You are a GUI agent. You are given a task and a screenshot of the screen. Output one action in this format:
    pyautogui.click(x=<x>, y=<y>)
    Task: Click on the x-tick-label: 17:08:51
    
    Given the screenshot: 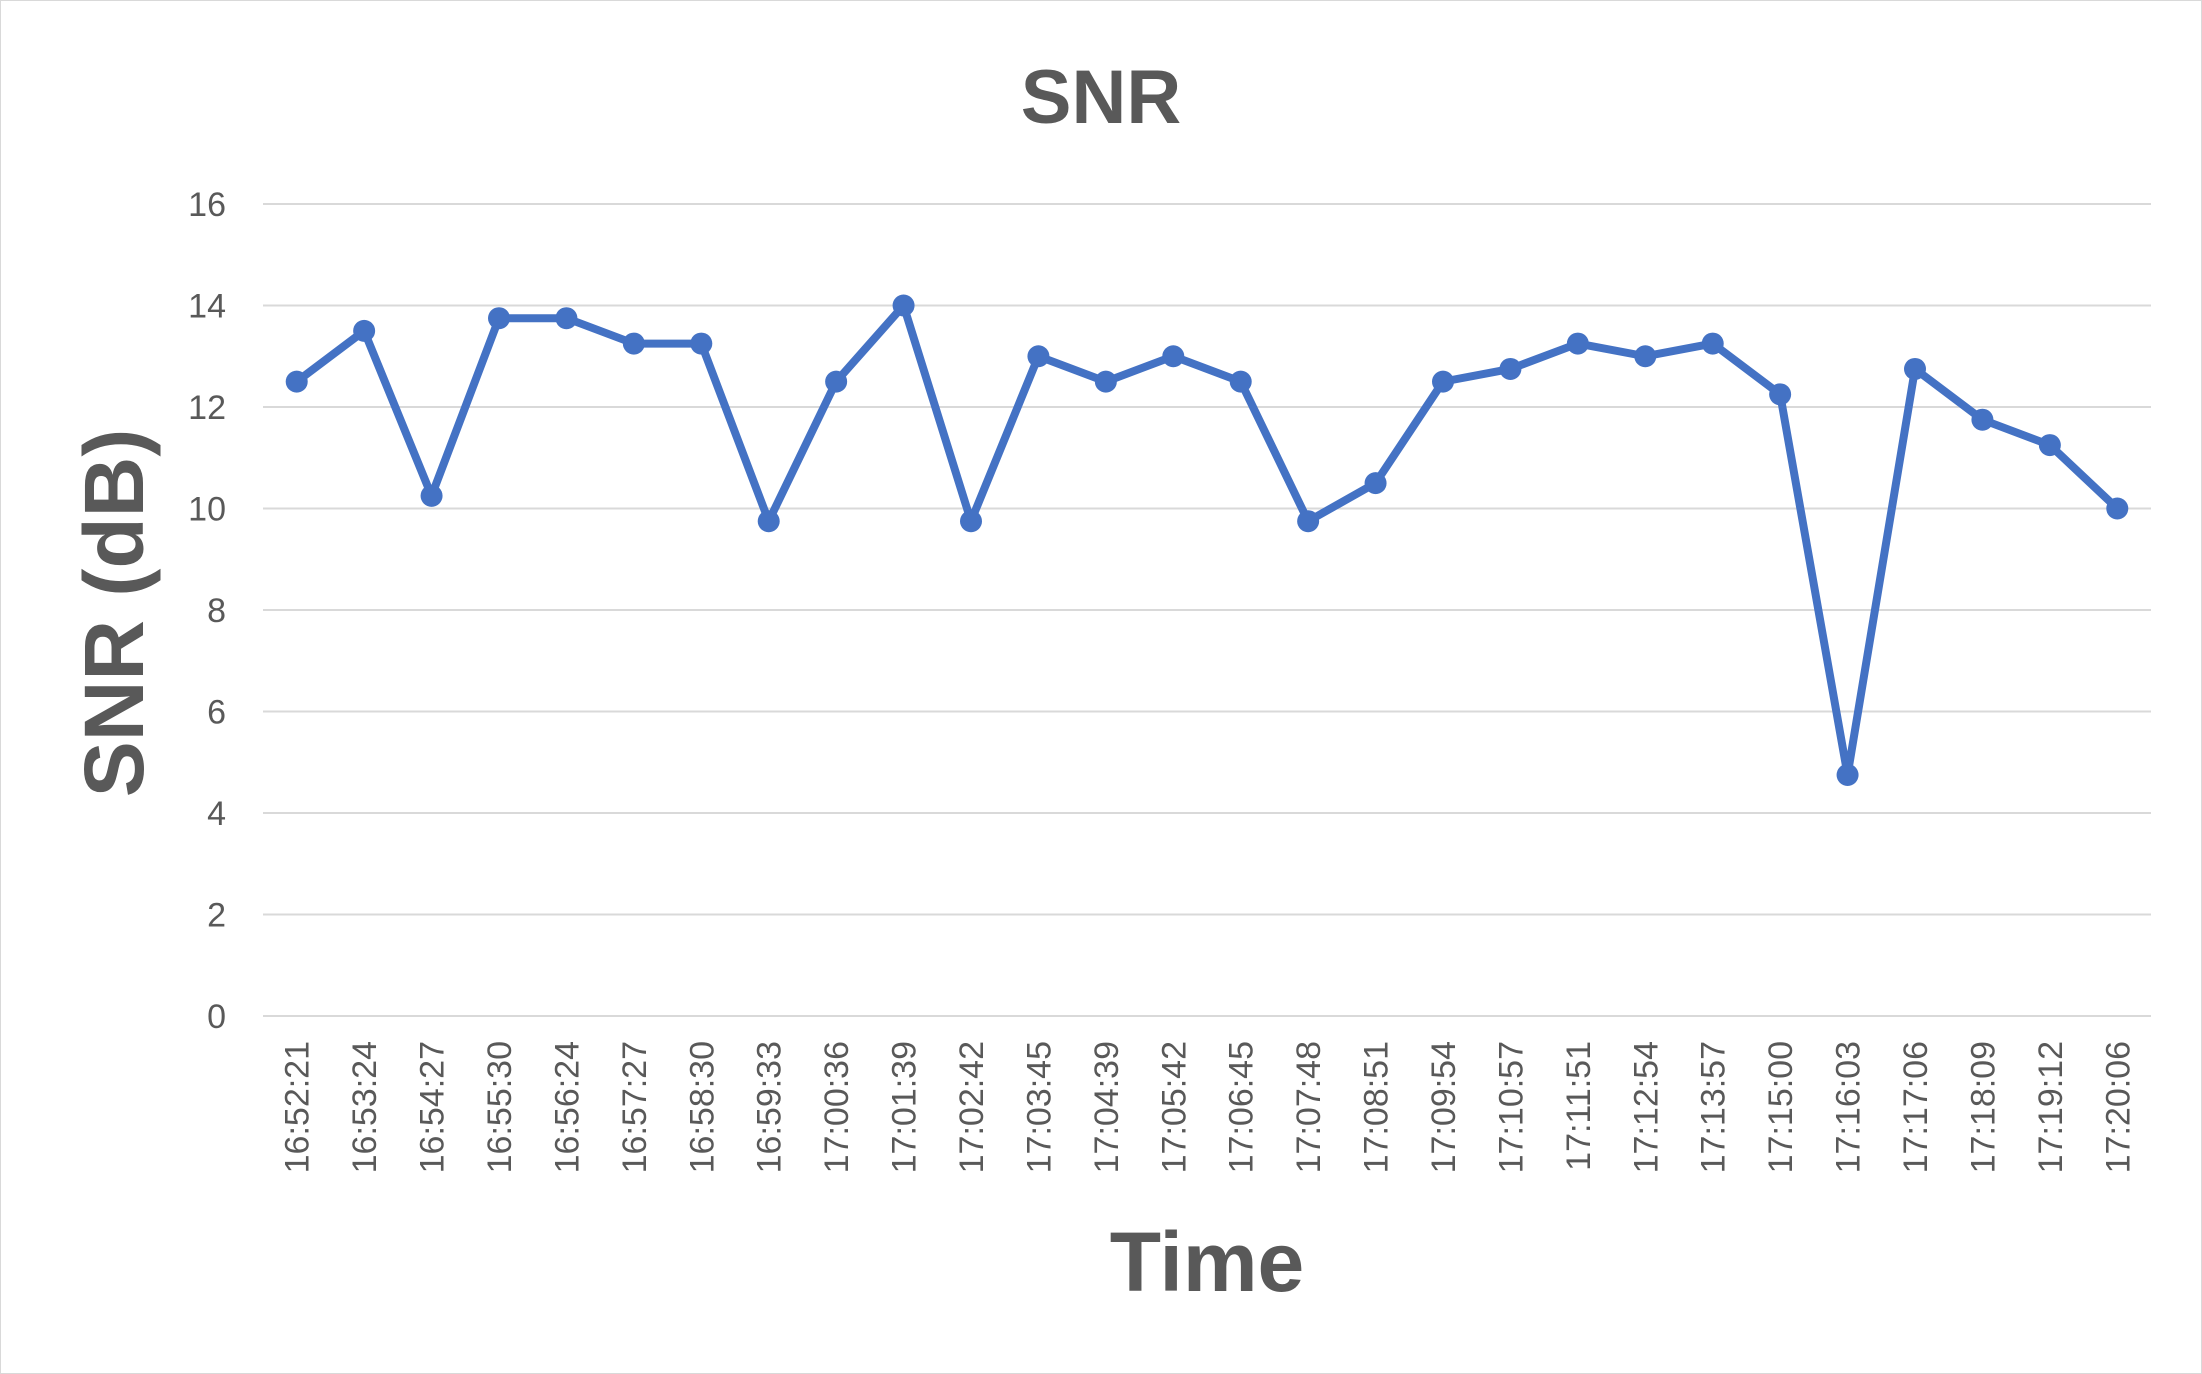 What is the action you would take?
    pyautogui.click(x=1377, y=1107)
    